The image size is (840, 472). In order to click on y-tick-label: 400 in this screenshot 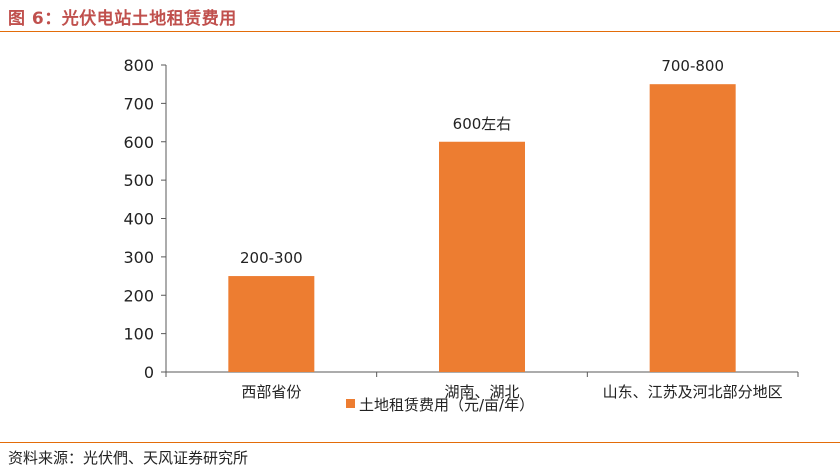, I will do `click(138, 219)`.